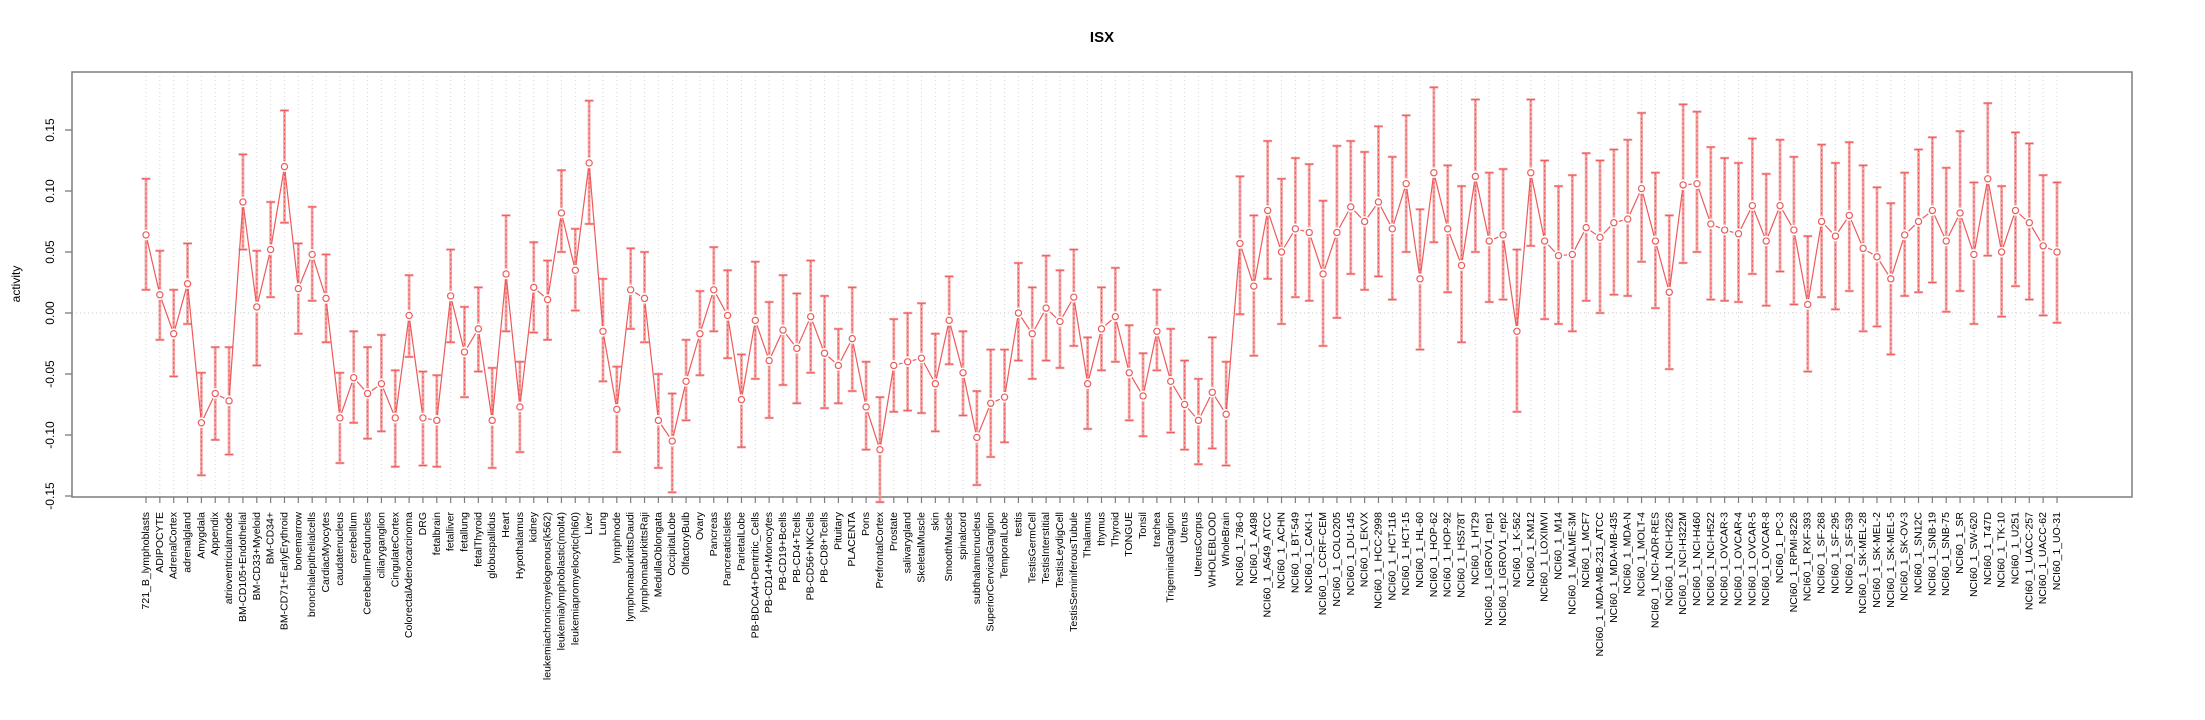 The width and height of the screenshot is (2205, 720). I want to click on x-tick-label: NCI60_1_ACHN, so click(1282, 550).